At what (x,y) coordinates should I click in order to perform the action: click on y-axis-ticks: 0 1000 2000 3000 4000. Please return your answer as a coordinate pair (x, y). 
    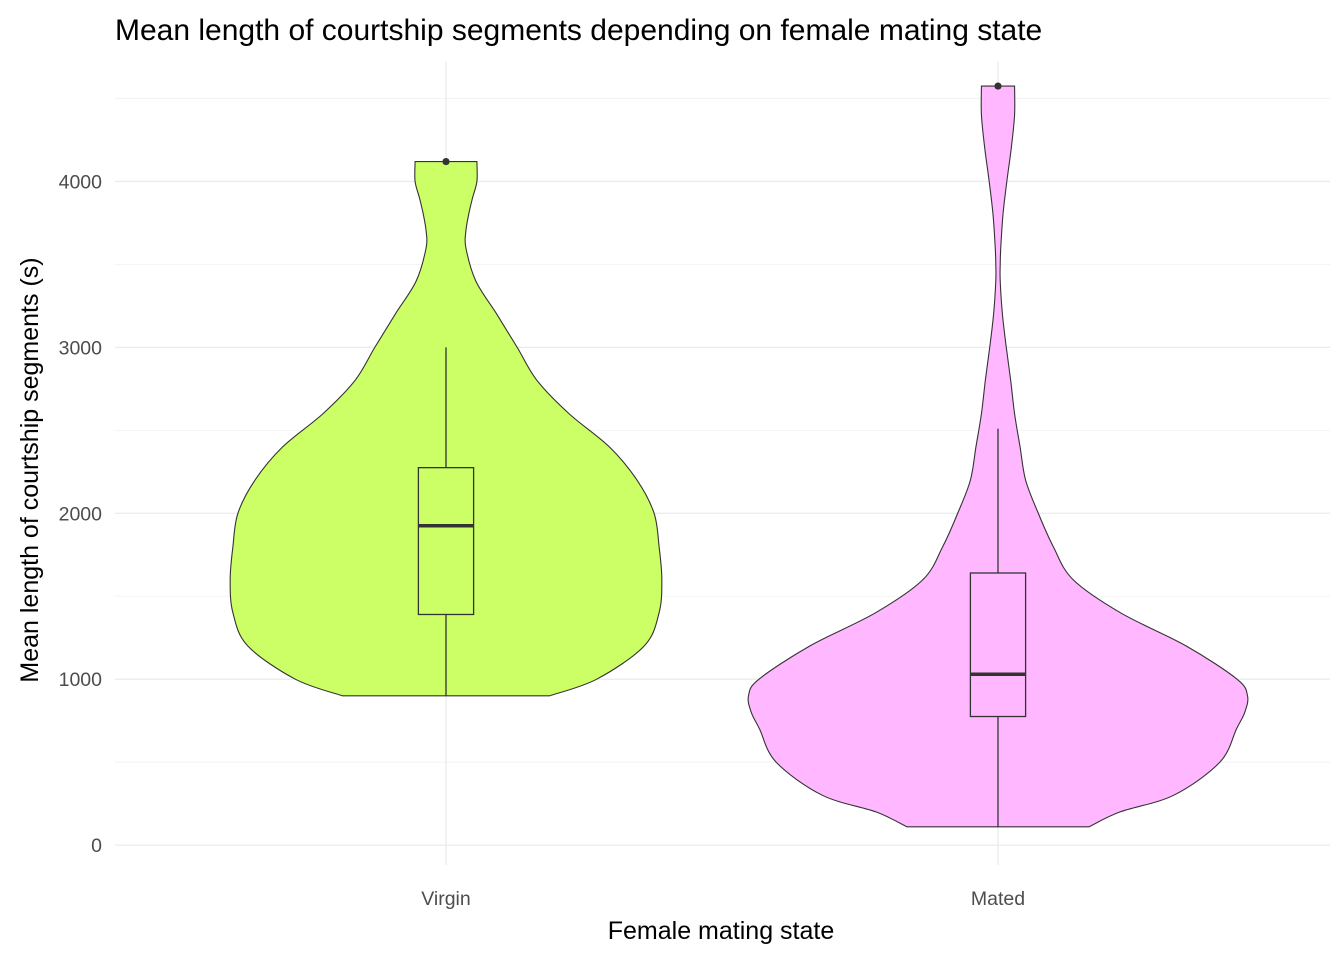
    Looking at the image, I should click on (81, 514).